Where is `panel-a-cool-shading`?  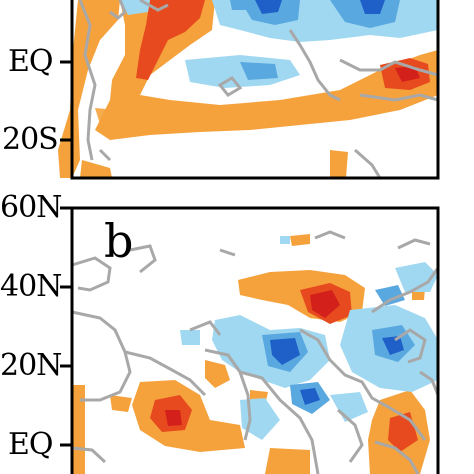
panel-a-cool-shading is located at coordinates (279, 44).